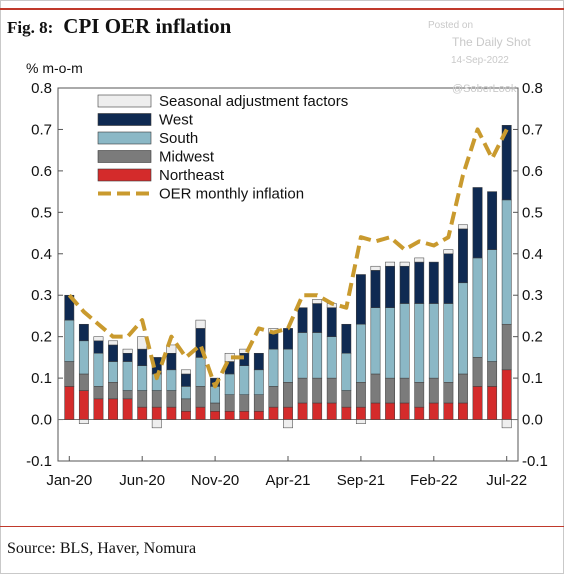  What do you see at coordinates (41, 420) in the screenshot?
I see `y-tick-label-left: 0.0` at bounding box center [41, 420].